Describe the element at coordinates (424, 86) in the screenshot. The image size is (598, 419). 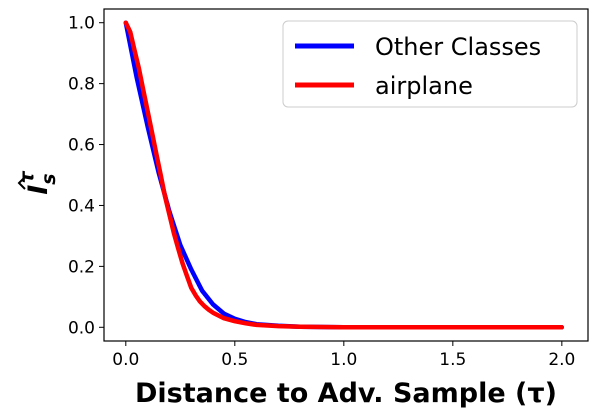
I see `legend-label-airplane: airplane` at that location.